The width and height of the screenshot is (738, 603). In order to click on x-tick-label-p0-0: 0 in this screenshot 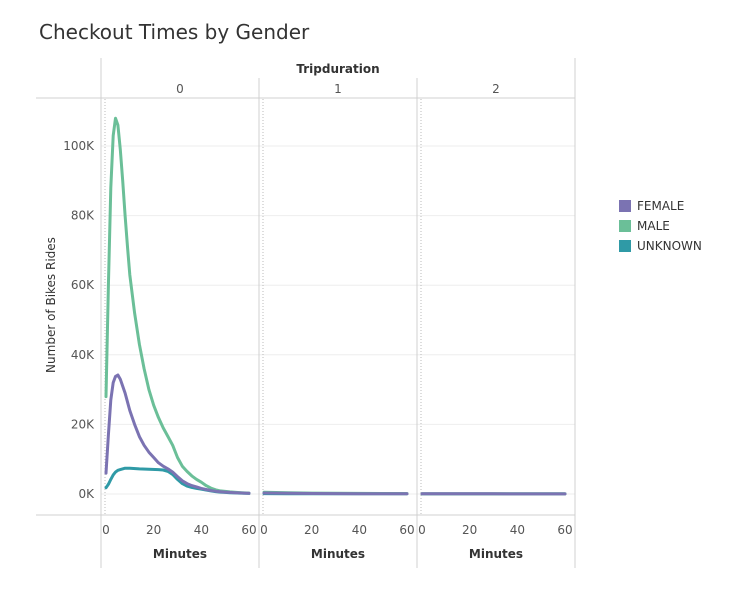, I will do `click(106, 530)`.